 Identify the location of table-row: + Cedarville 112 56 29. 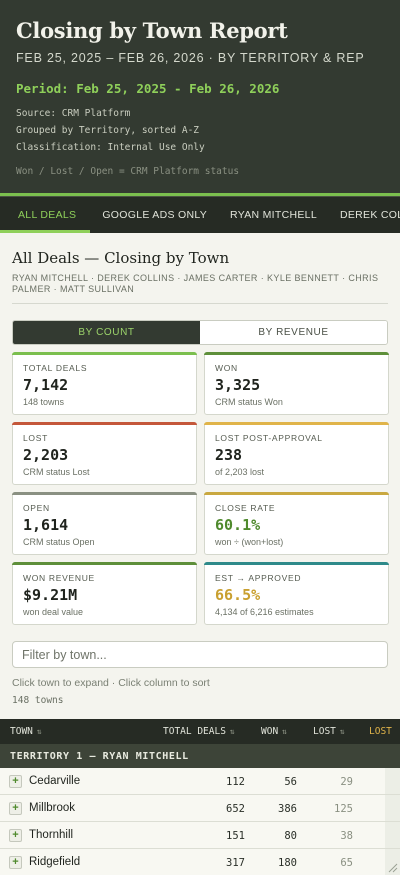
(200, 781).